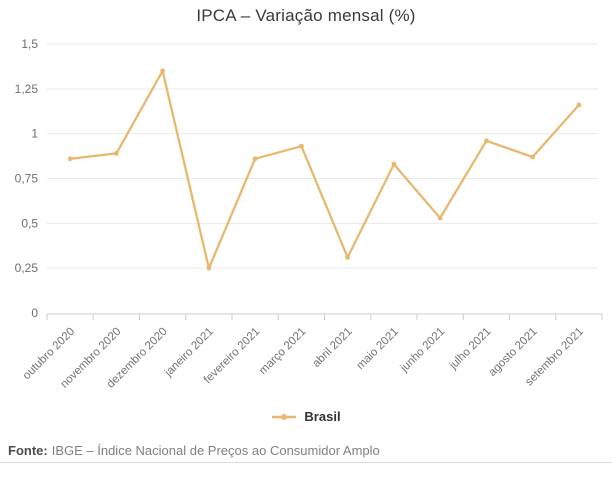 The height and width of the screenshot is (477, 612). What do you see at coordinates (29, 44) in the screenshot?
I see `y-axis-label: 1,5` at bounding box center [29, 44].